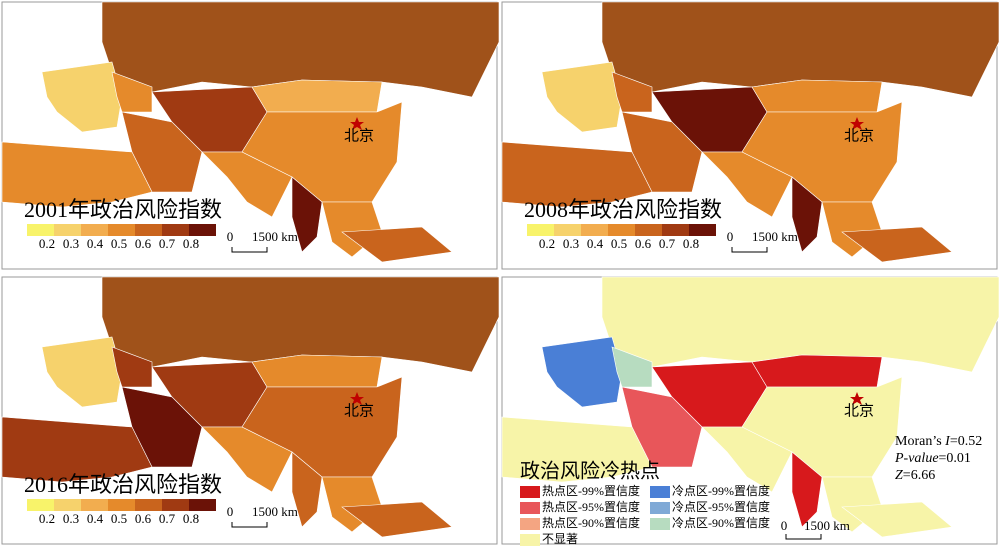 This screenshot has width=1000, height=552. Describe the element at coordinates (123, 209) in the screenshot. I see `panel-title: 2001年政治风险指数` at that location.